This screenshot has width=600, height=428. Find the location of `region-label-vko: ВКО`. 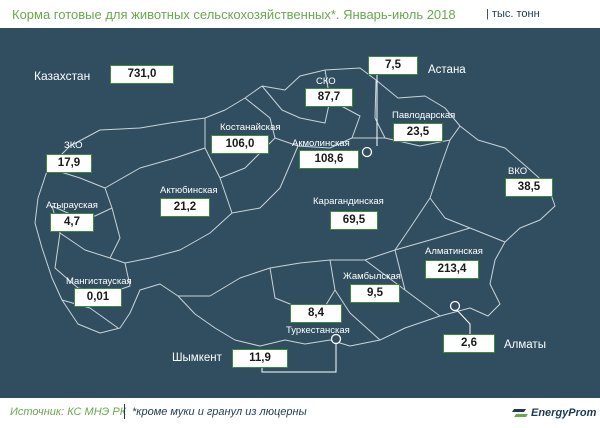

region-label-vko: ВКО is located at coordinates (518, 171).